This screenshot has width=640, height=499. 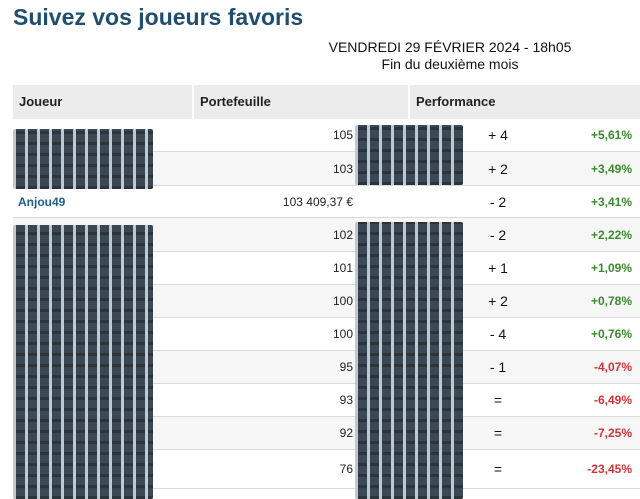 What do you see at coordinates (498, 367) in the screenshot?
I see `rank-change: - 1` at bounding box center [498, 367].